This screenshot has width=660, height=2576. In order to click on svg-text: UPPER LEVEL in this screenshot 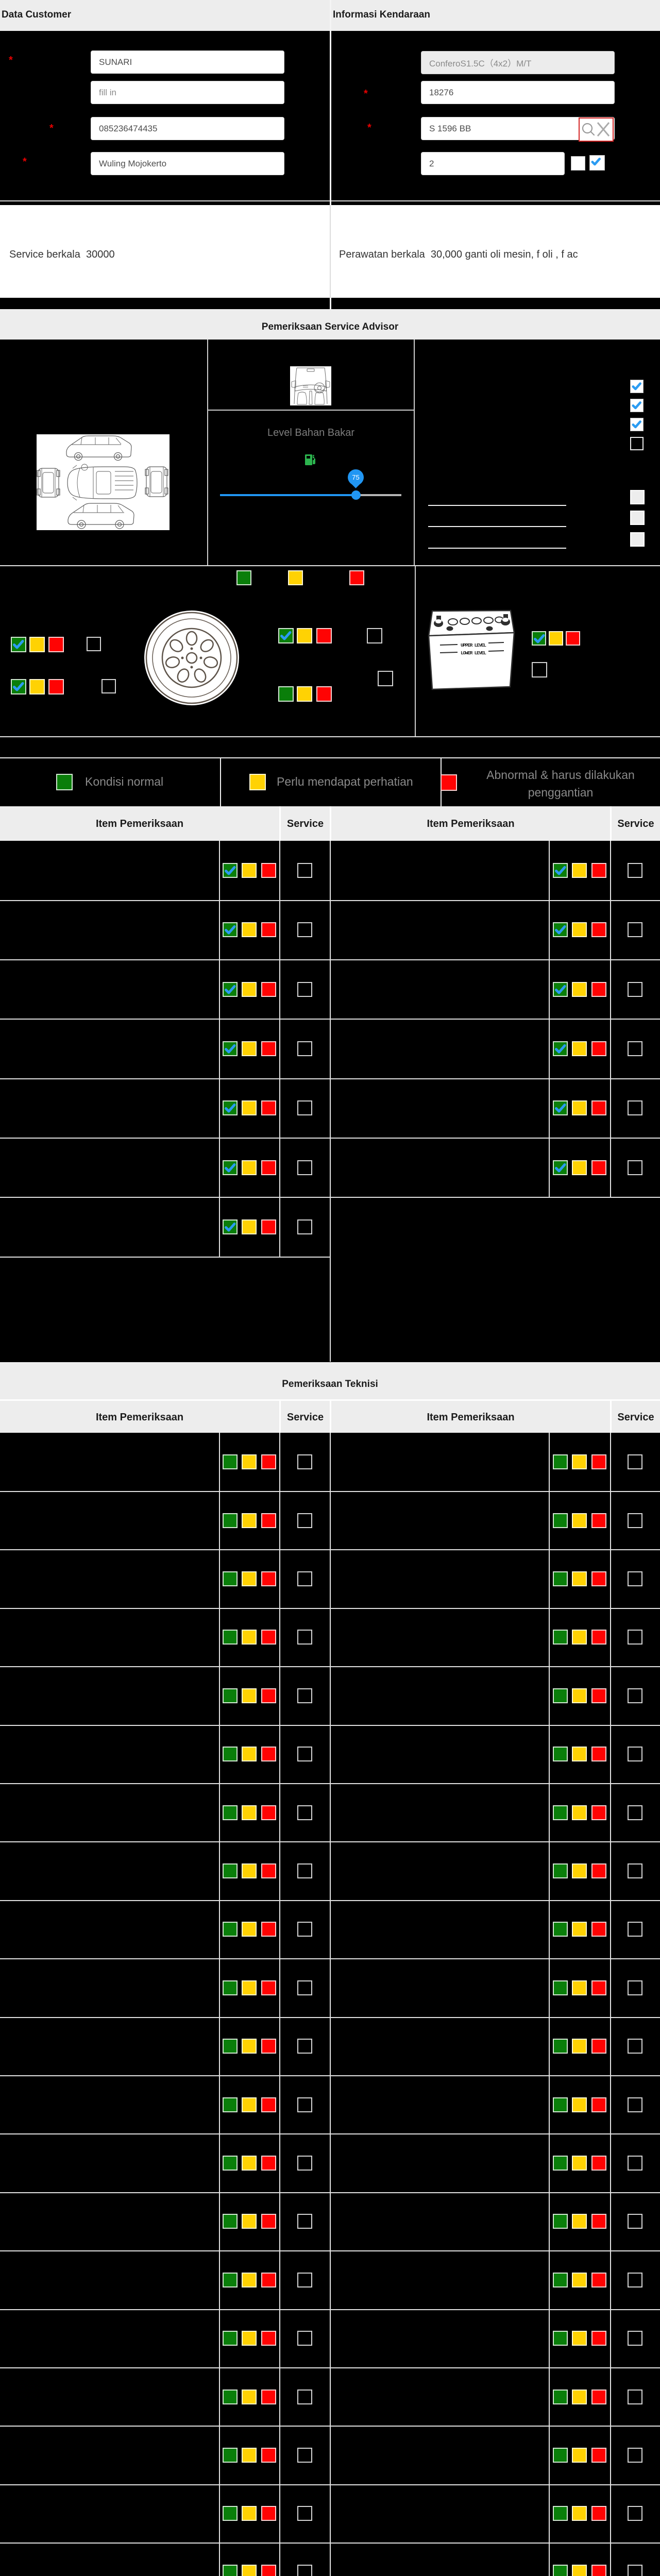, I will do `click(473, 645)`.